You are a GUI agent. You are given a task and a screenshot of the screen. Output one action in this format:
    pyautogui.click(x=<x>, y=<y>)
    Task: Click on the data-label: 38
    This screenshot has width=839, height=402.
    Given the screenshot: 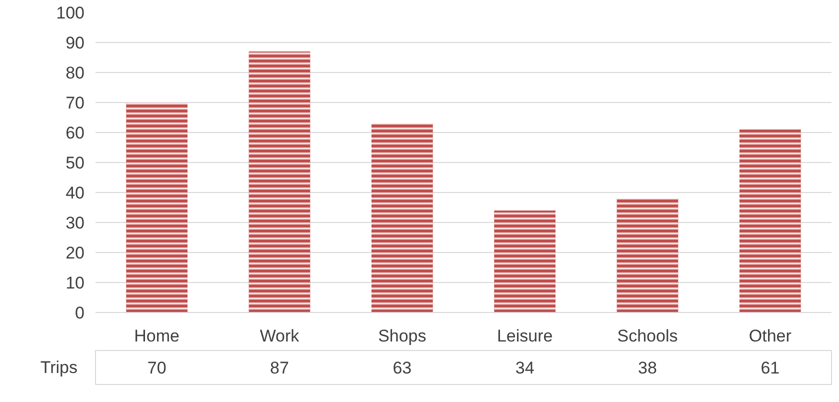 What is the action you would take?
    pyautogui.click(x=647, y=368)
    